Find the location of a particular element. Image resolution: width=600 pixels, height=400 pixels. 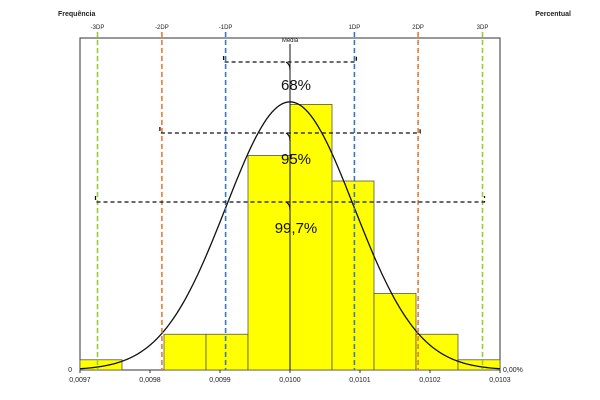

y-left-zero-label: 0 is located at coordinates (70, 370).